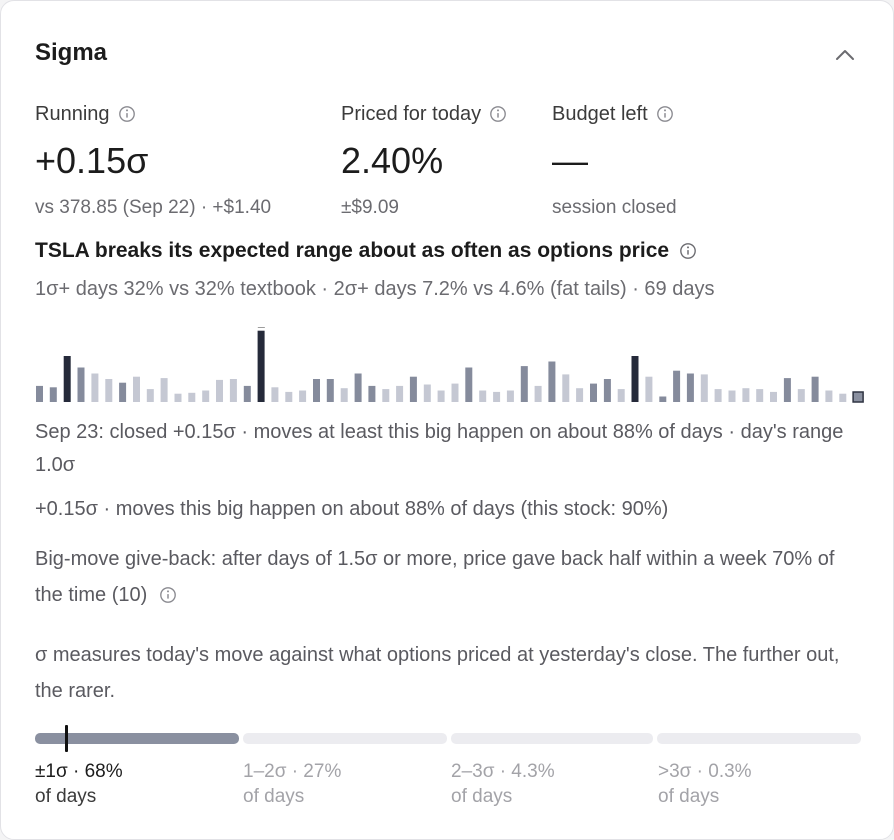 Image resolution: width=894 pixels, height=840 pixels. Describe the element at coordinates (552, 738) in the screenshot. I see `bucket-track-3sigma` at that location.